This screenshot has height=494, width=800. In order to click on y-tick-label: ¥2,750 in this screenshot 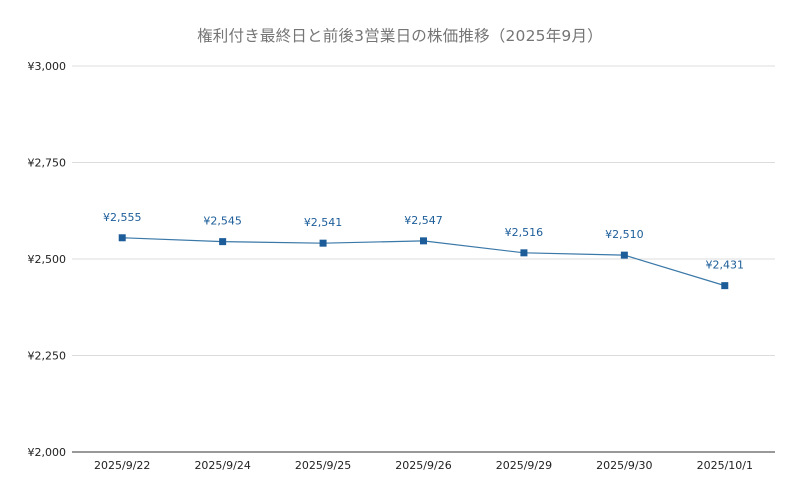, I will do `click(47, 163)`.